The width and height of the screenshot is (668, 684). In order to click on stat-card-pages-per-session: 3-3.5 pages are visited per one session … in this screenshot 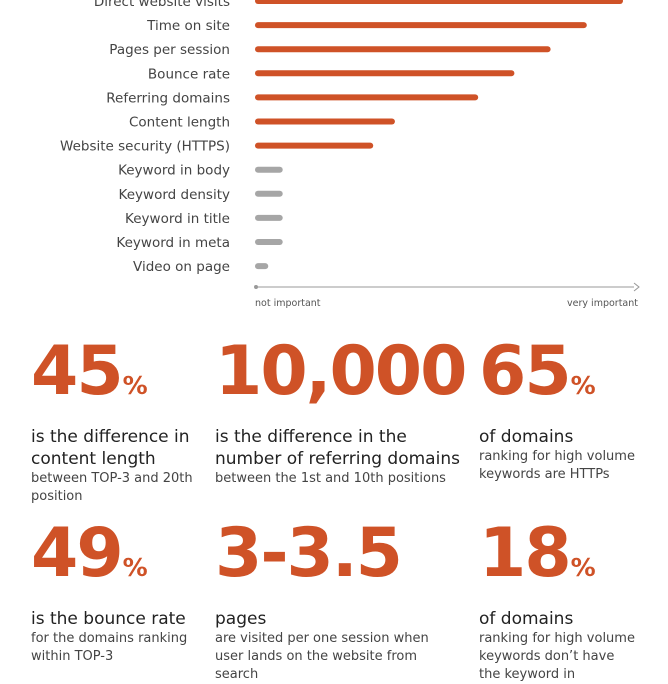, I will do `click(332, 602)`.